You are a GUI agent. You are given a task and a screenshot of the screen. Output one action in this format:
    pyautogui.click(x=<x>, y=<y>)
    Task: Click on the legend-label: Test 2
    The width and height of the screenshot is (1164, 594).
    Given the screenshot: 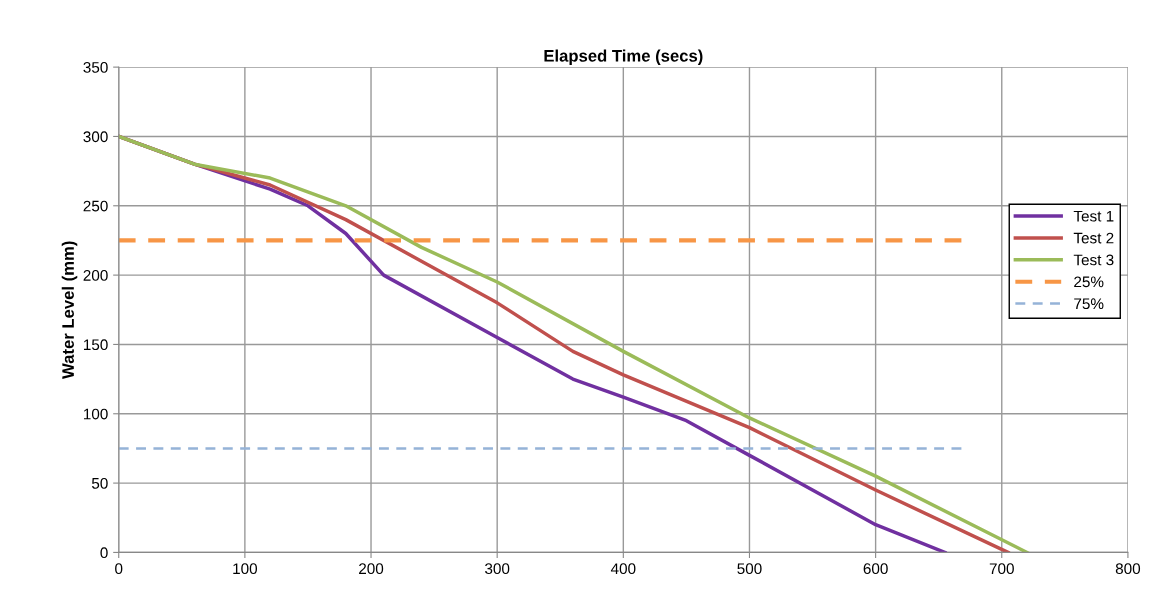 What is the action you would take?
    pyautogui.click(x=1093, y=238)
    